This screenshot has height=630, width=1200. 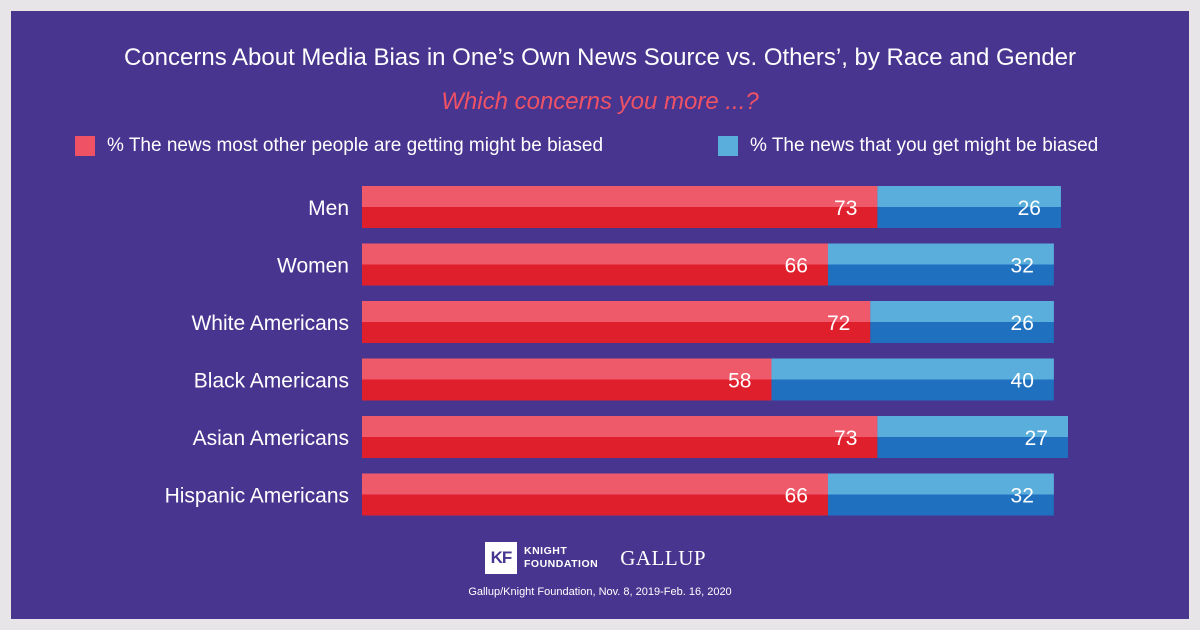 What do you see at coordinates (1022, 496) in the screenshot?
I see `value-label-own-hispanic-americans: 32` at bounding box center [1022, 496].